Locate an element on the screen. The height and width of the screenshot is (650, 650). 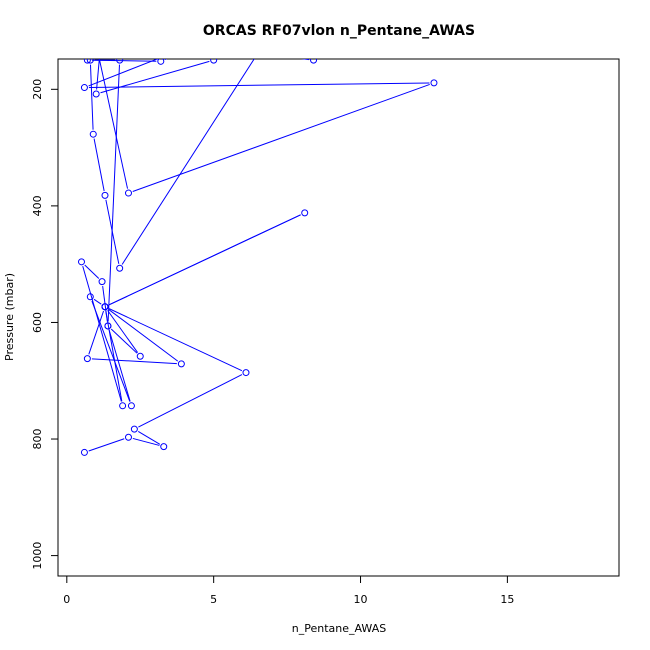
y-axis: 200 400 600 800 1000 is located at coordinates (45, 324).